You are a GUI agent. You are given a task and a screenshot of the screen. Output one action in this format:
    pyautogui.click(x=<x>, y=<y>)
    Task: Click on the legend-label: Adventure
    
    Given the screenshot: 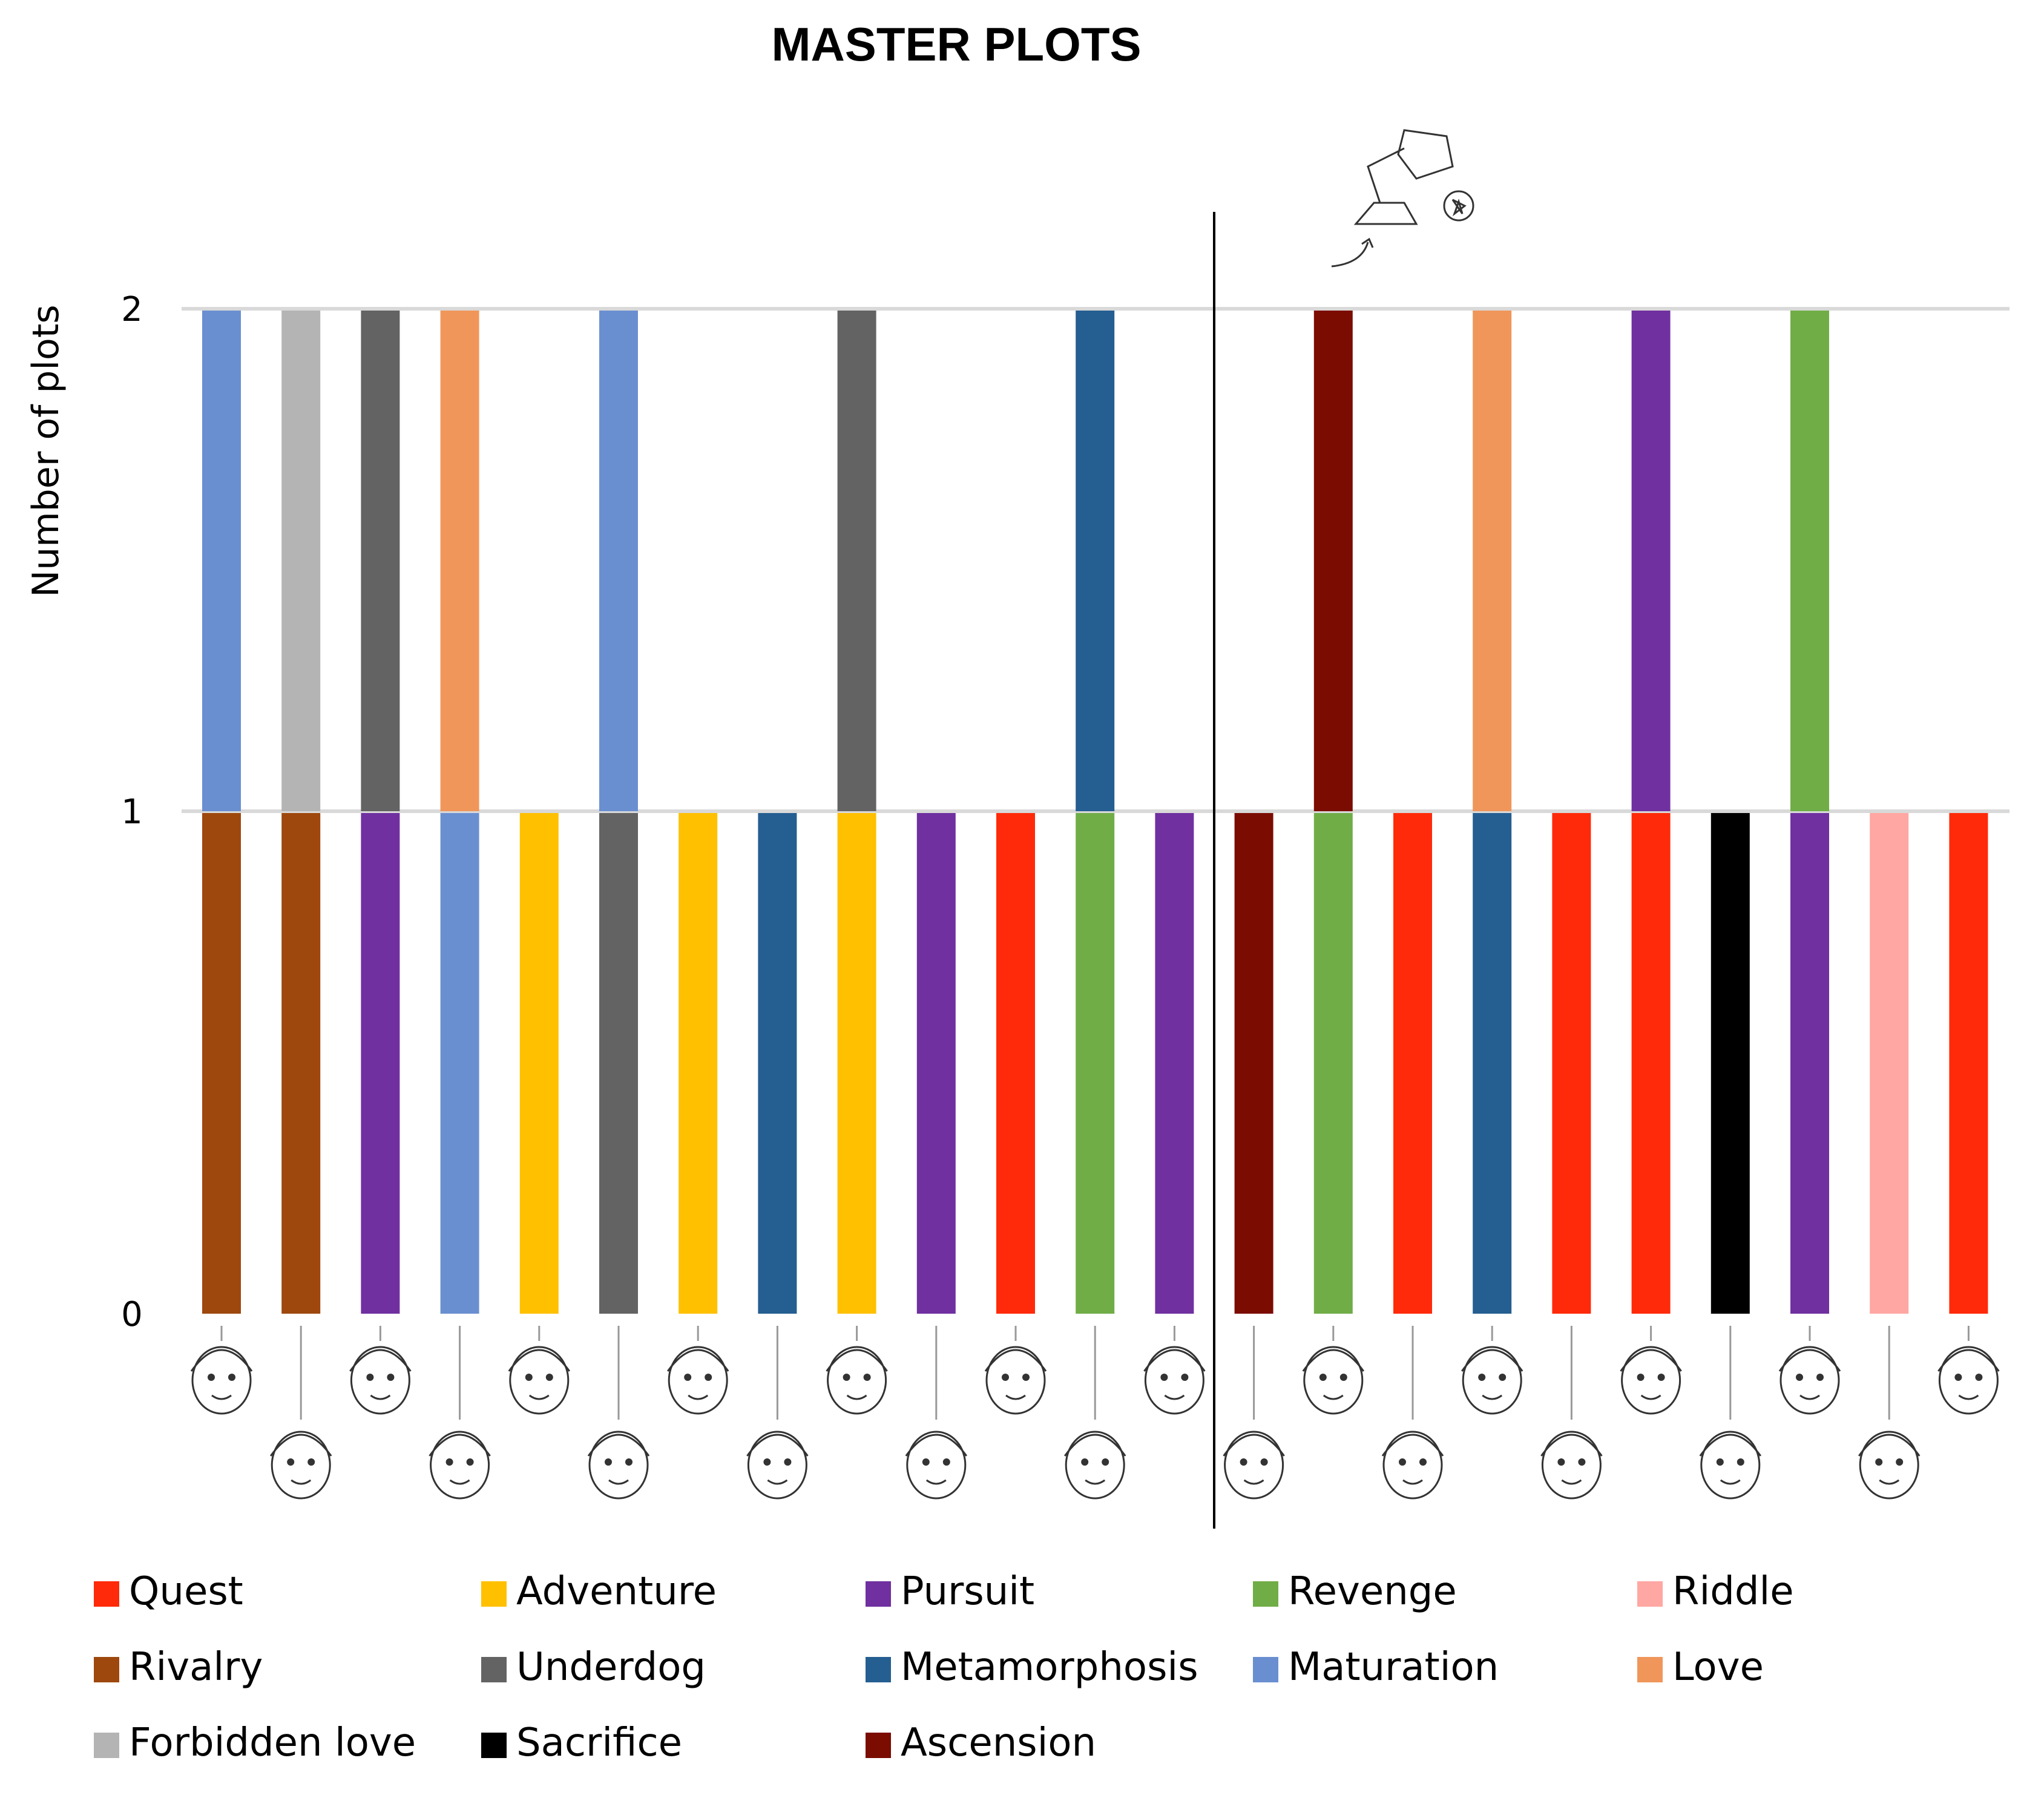 What is the action you would take?
    pyautogui.click(x=616, y=1591)
    